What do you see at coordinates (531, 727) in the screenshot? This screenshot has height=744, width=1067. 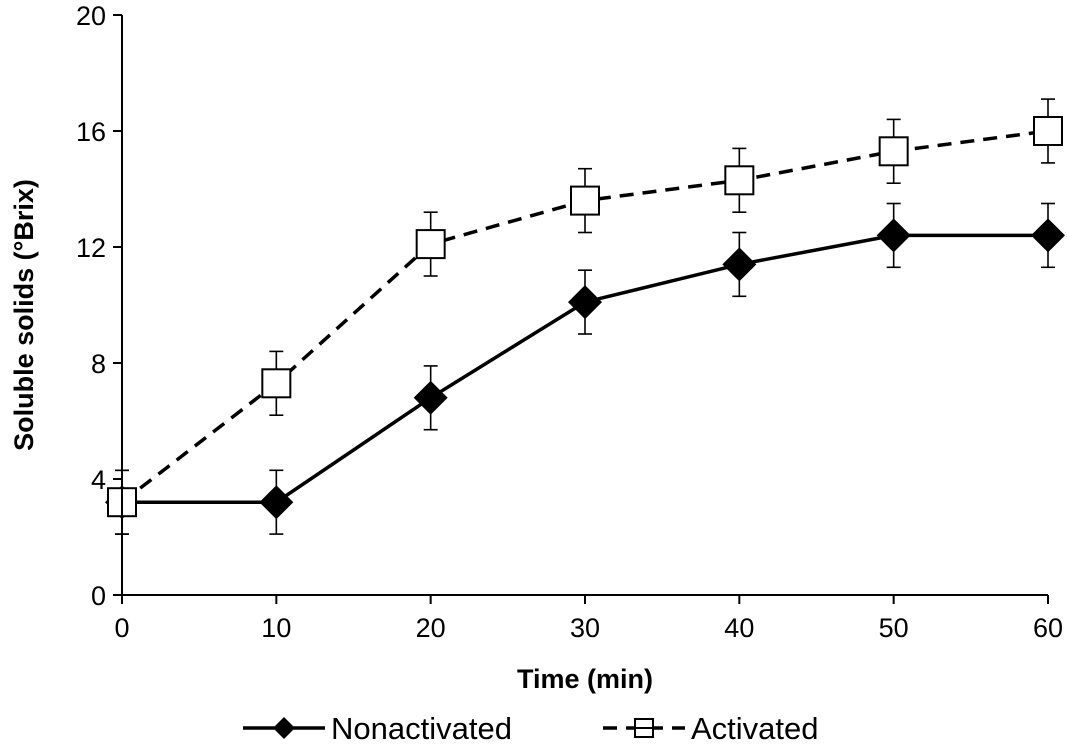 I see `legend: Nonactivated Activated` at bounding box center [531, 727].